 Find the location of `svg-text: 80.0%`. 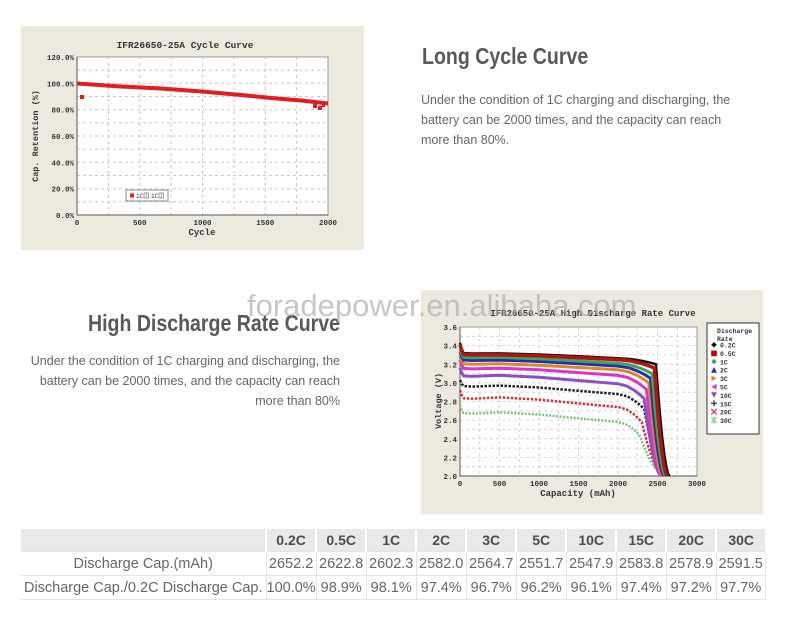

svg-text: 80.0% is located at coordinates (62, 112).